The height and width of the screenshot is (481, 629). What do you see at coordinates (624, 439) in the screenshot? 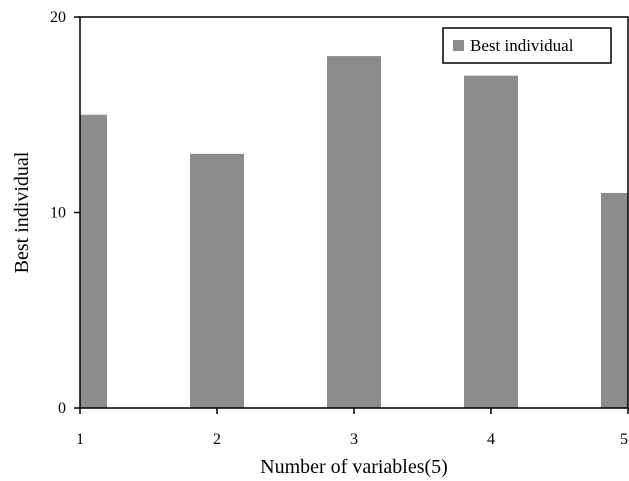
I see `x-tick-label: 5` at bounding box center [624, 439].